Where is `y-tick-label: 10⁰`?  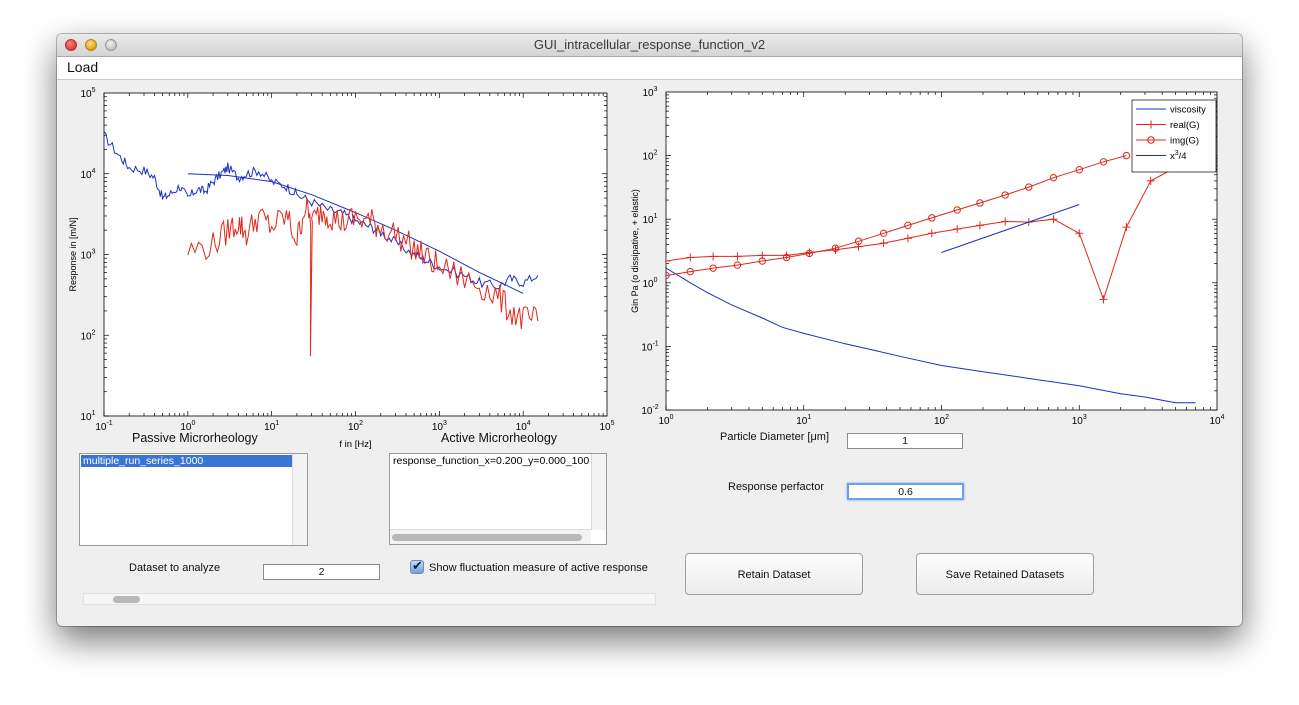
y-tick-label: 10⁰ is located at coordinates (649, 283).